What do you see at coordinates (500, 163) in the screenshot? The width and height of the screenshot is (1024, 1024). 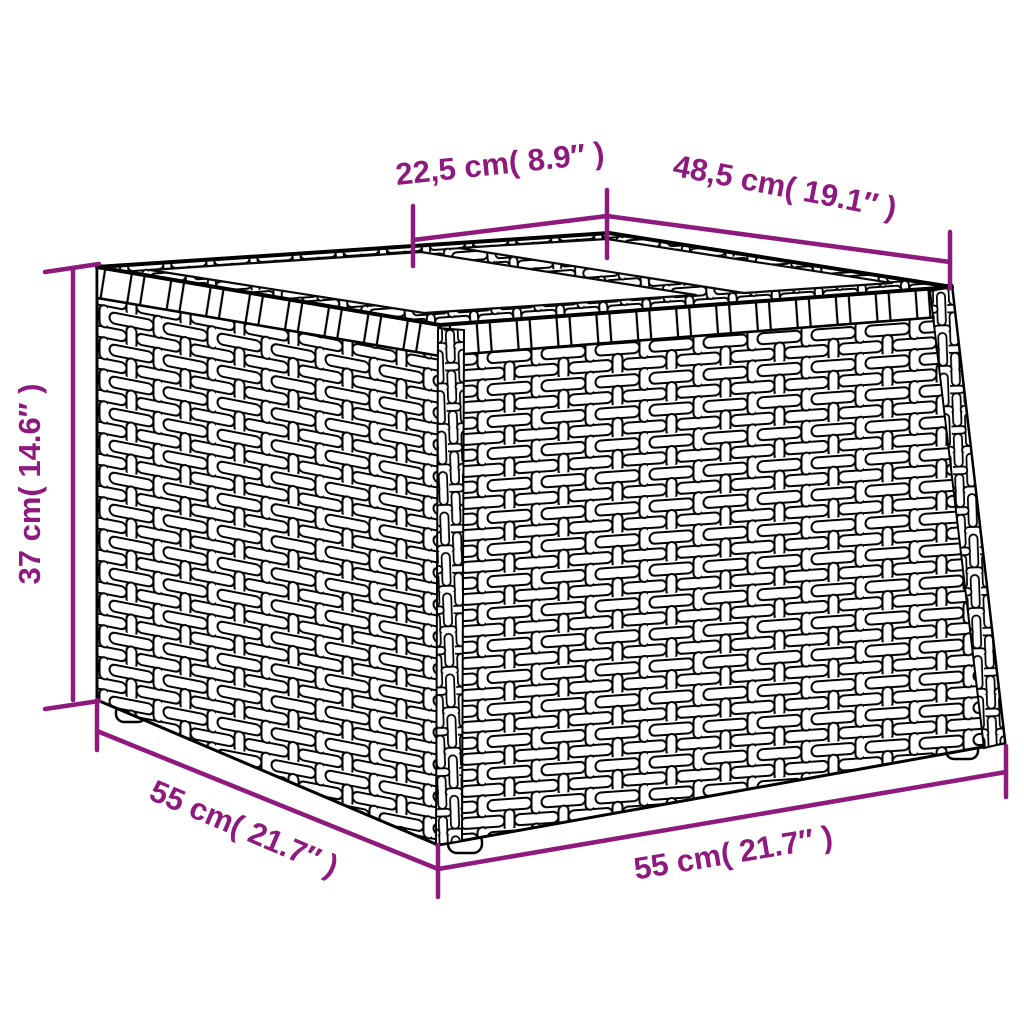 I see `dimension-glass-width-label: 22,5 cm( 8.9″ )` at bounding box center [500, 163].